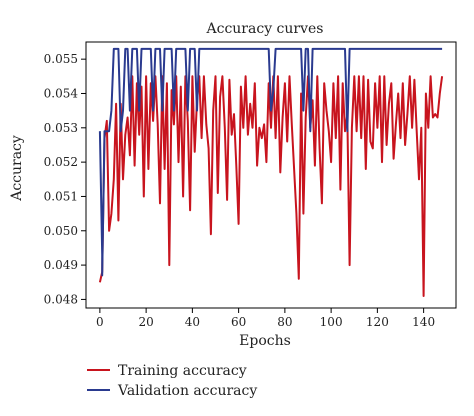  I want to click on x-tick-label: 140, so click(423, 322).